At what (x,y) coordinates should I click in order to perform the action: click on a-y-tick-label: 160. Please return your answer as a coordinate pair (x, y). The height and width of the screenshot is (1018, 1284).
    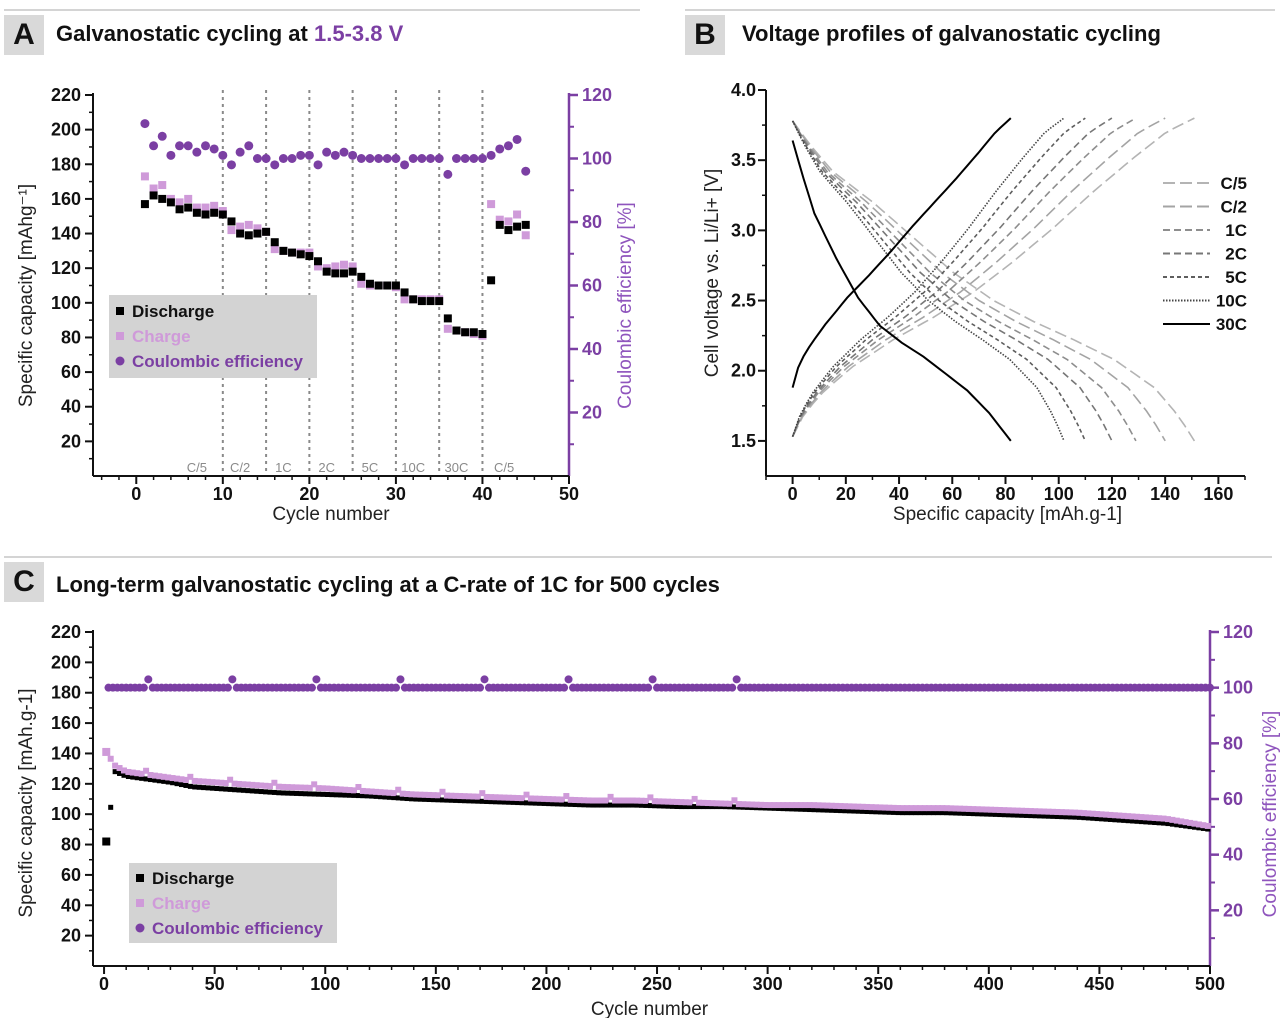
    Looking at the image, I should click on (66, 199).